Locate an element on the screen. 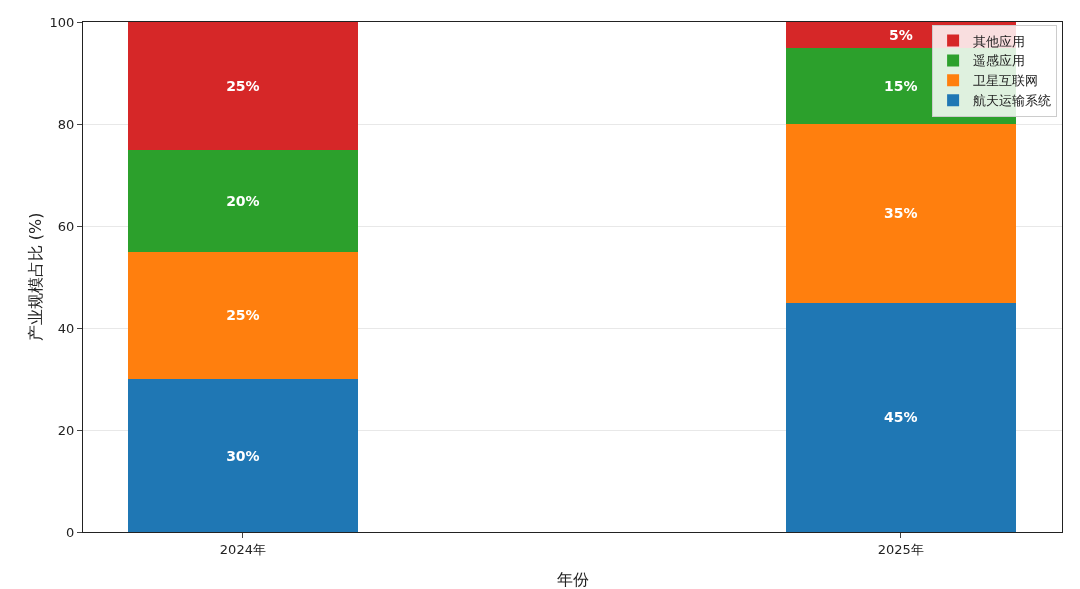 This screenshot has height=589, width=1080. legend-label: 遥感应用 is located at coordinates (999, 61).